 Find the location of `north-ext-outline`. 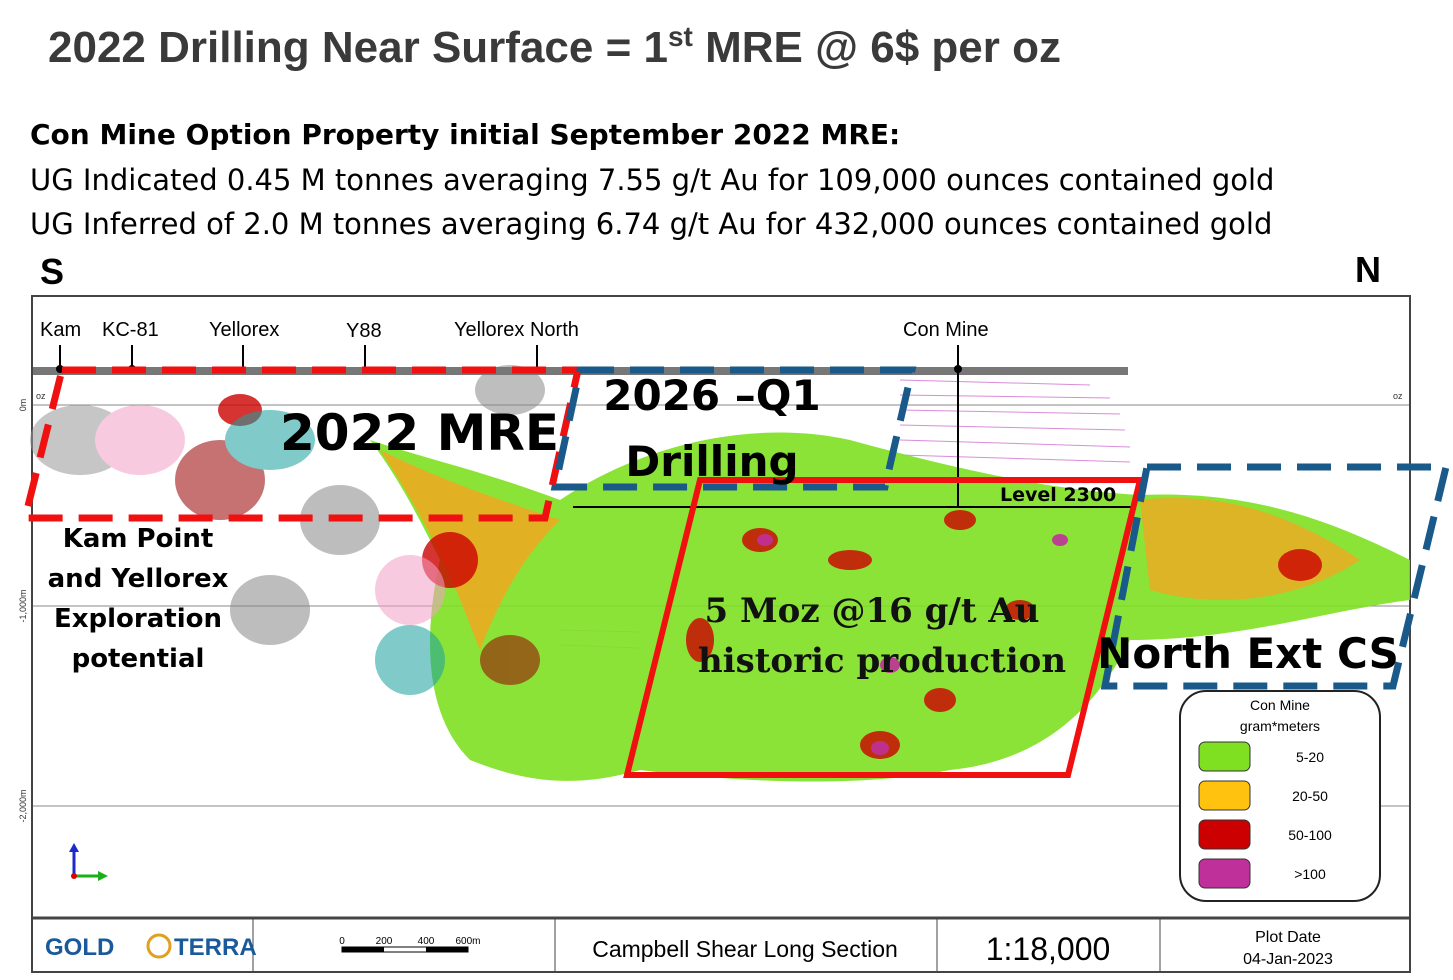

north-ext-outline is located at coordinates (1275, 576).